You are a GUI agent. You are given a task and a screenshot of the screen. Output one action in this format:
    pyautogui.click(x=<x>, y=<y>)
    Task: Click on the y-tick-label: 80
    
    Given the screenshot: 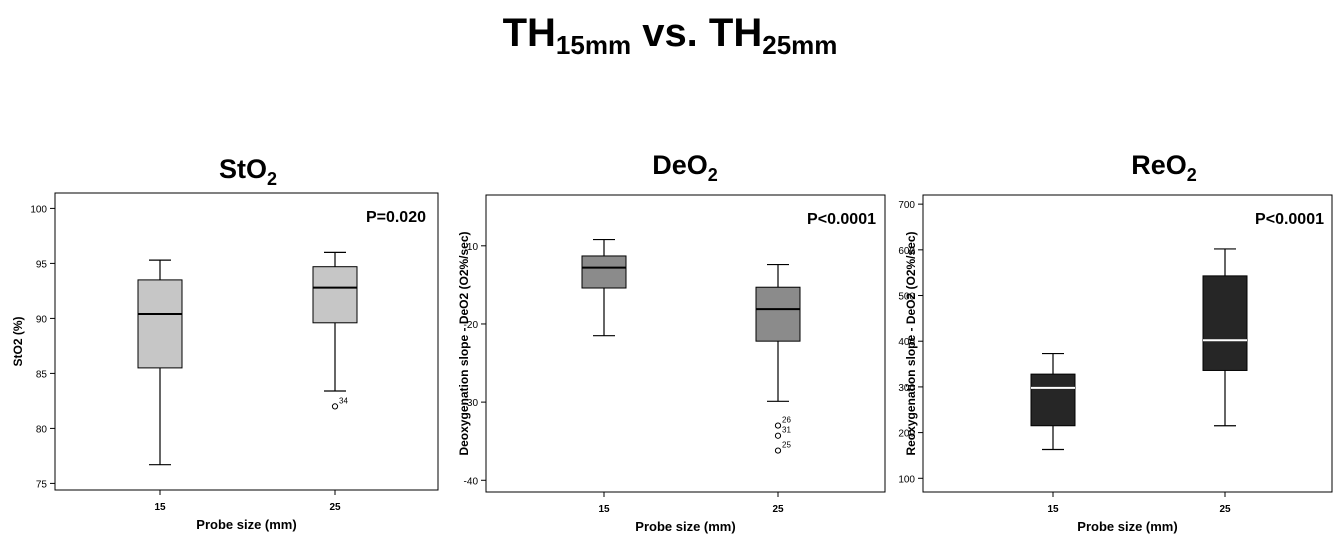 What is the action you would take?
    pyautogui.click(x=42, y=429)
    